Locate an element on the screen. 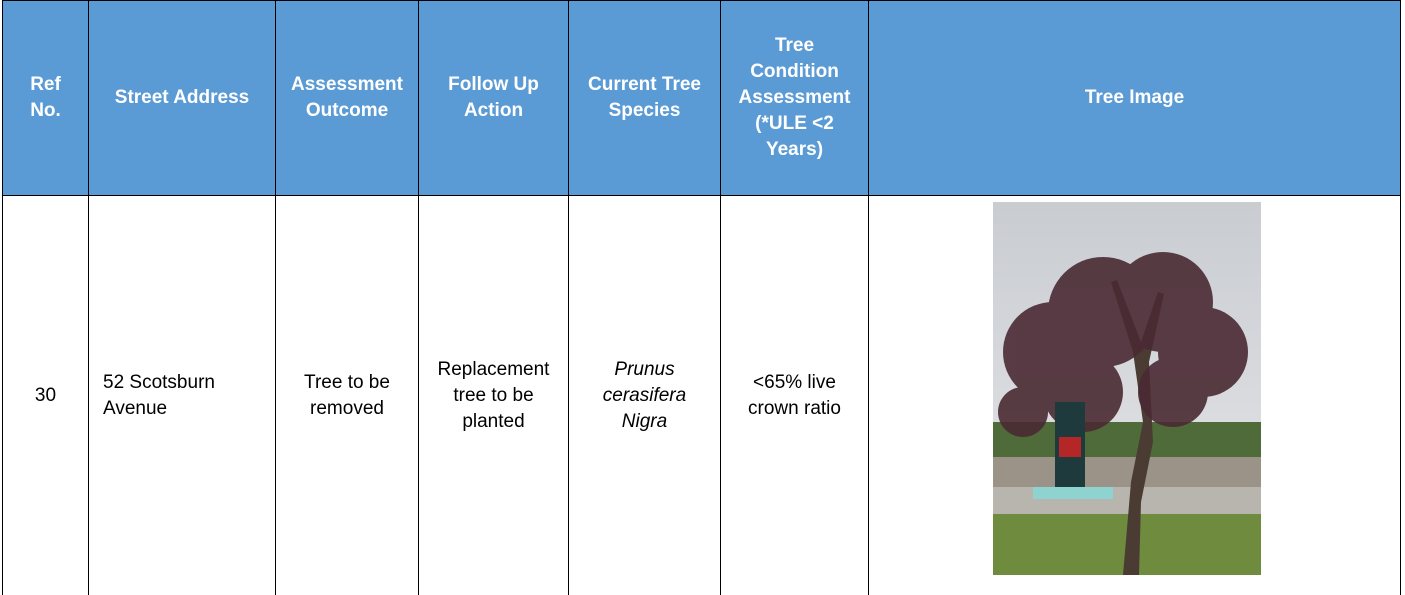 This screenshot has width=1405, height=595. header-text: Tree Image is located at coordinates (1134, 97).